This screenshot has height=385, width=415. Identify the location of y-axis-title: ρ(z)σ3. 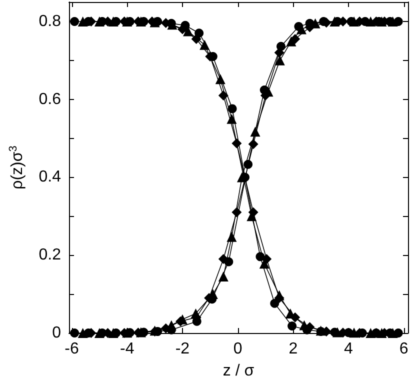
(17, 168).